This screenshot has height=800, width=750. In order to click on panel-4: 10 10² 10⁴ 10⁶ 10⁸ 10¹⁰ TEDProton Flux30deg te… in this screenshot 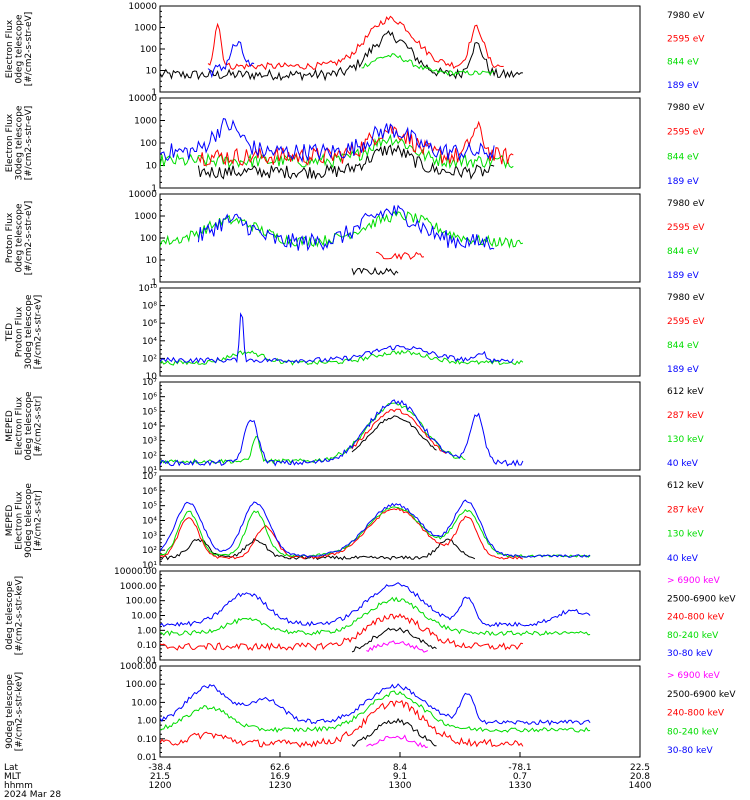, I will do `click(355, 333)`.